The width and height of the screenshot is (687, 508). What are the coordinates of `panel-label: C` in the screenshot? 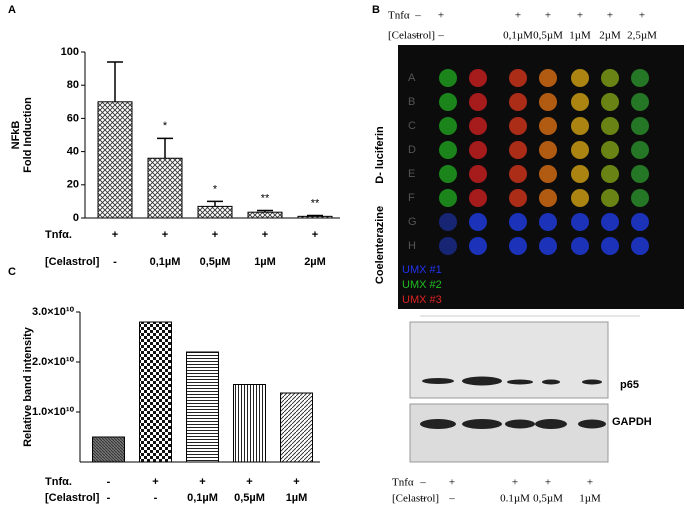 It's located at (12, 272).